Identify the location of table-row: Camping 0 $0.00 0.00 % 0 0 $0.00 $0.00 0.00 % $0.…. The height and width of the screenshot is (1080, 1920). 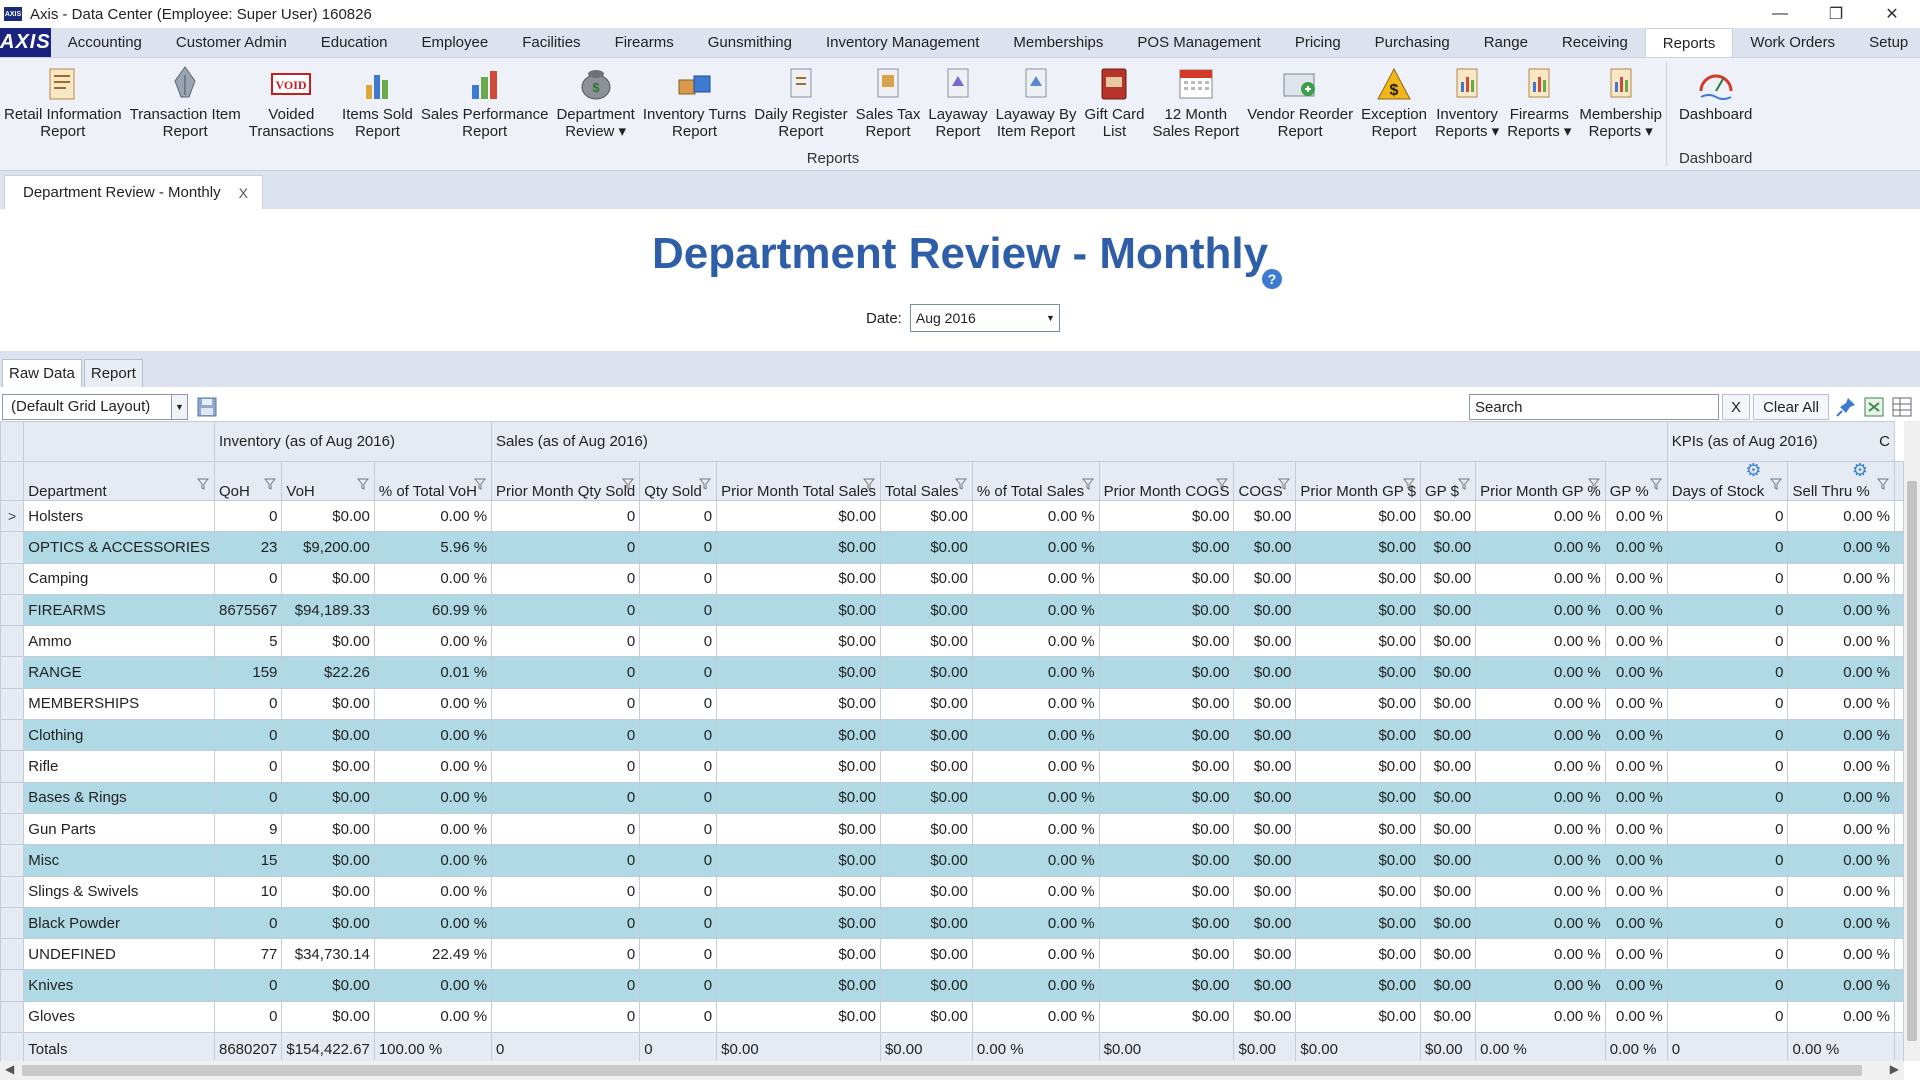
(952, 578).